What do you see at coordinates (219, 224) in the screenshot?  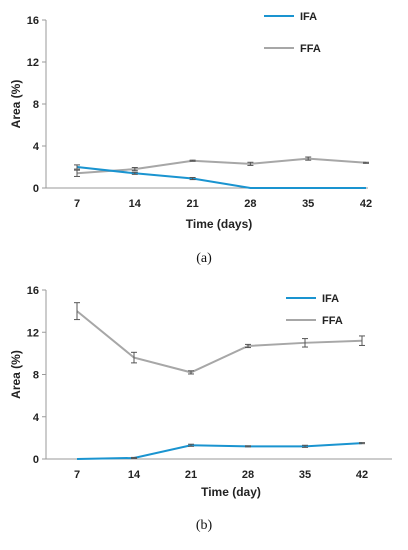 I see `x-axis-label: Time (days)` at bounding box center [219, 224].